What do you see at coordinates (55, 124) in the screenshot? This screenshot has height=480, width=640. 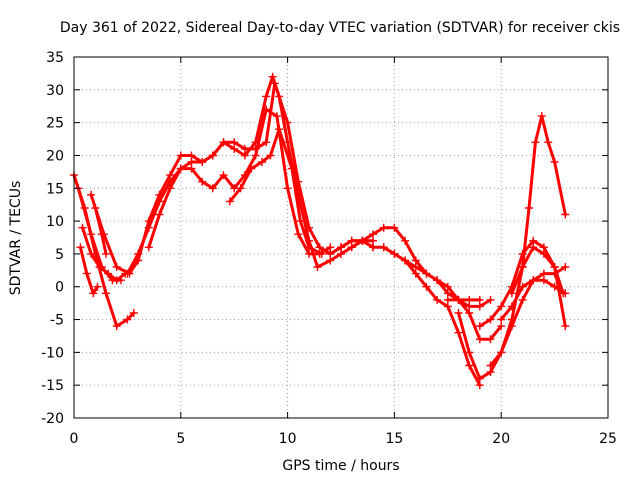 I see `y-tick-label: 25` at bounding box center [55, 124].